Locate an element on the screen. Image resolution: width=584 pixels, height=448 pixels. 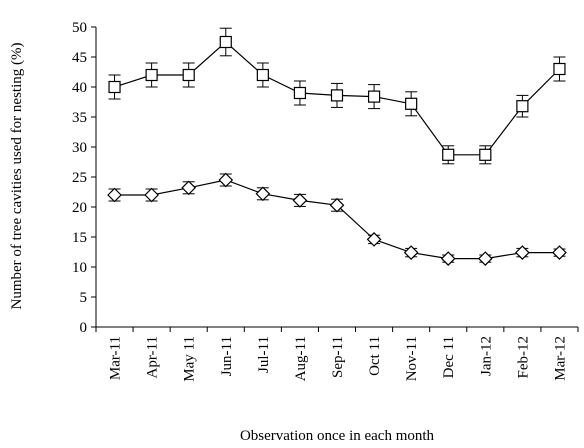
y-tick-label: 25 is located at coordinates (79, 178).